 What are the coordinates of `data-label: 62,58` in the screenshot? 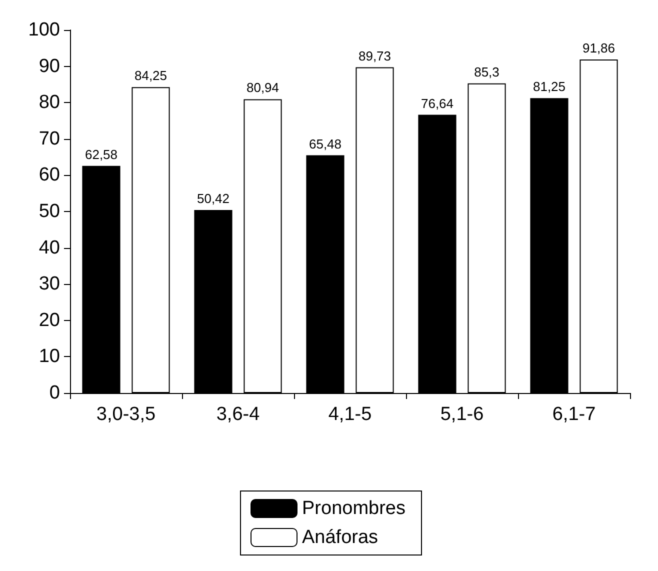 It's located at (101, 154).